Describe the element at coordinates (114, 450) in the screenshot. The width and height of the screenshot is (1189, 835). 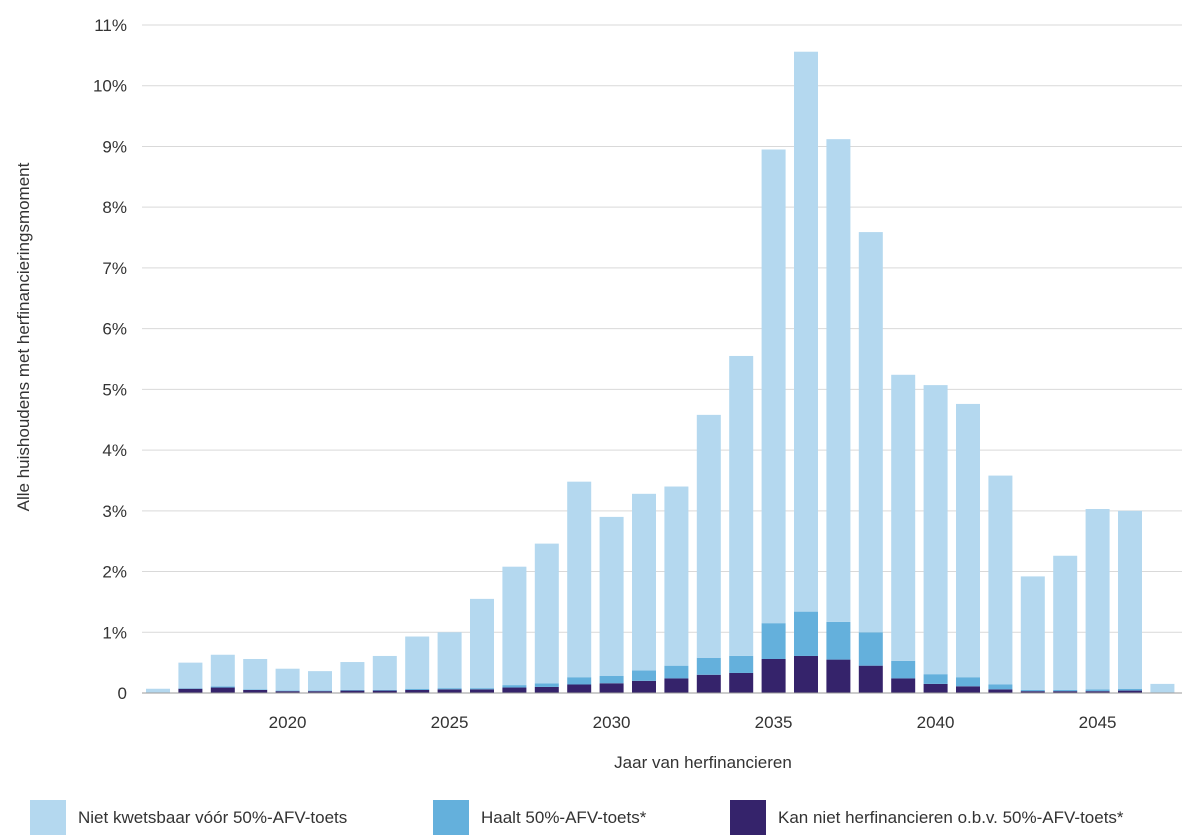
I see `y-tick-label: 4%` at that location.